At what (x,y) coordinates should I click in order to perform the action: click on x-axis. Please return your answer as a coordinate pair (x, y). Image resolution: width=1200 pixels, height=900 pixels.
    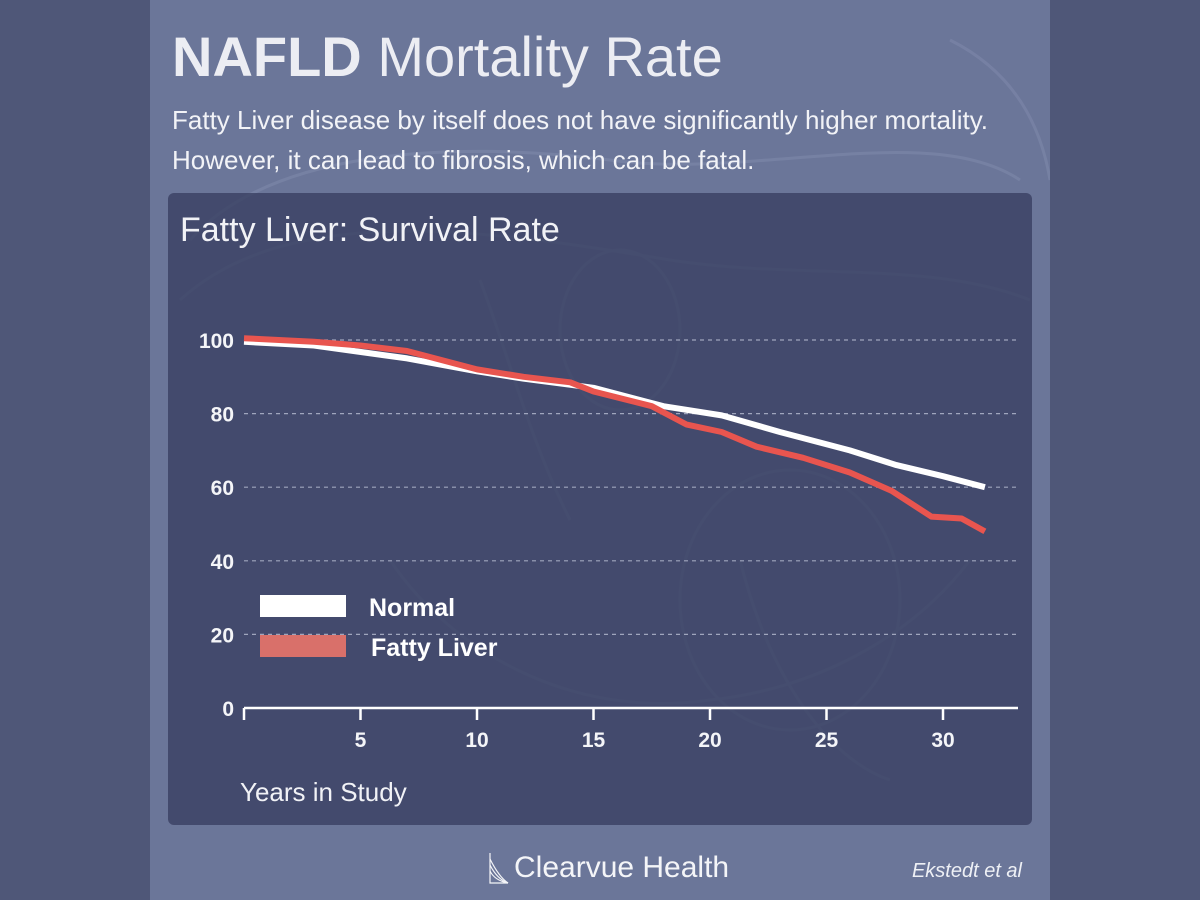
    Looking at the image, I should click on (630, 713).